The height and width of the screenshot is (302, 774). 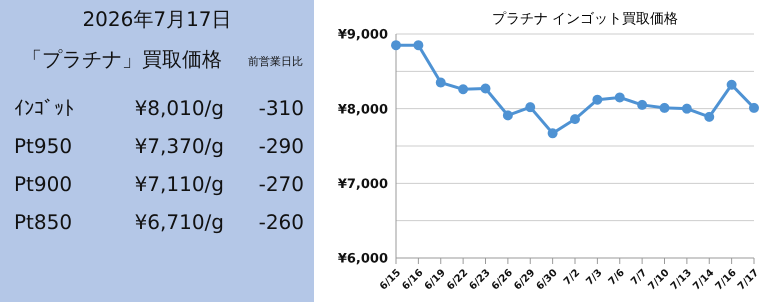 What do you see at coordinates (275, 61) in the screenshot?
I see `text: 前営業日比` at bounding box center [275, 61].